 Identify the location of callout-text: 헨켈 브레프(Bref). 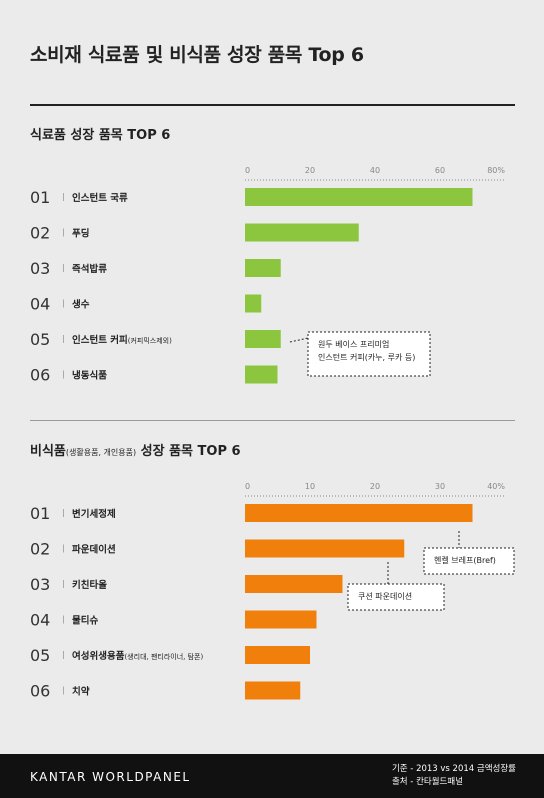
(465, 560).